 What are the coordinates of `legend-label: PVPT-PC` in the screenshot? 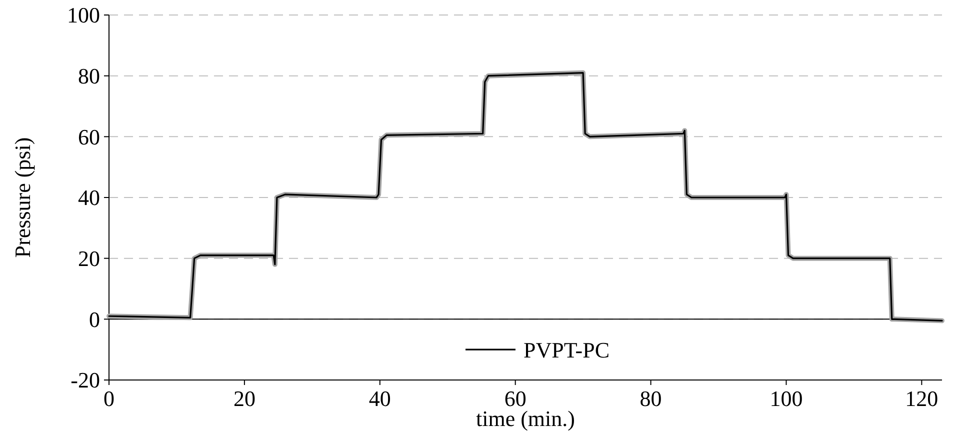 It's located at (567, 349).